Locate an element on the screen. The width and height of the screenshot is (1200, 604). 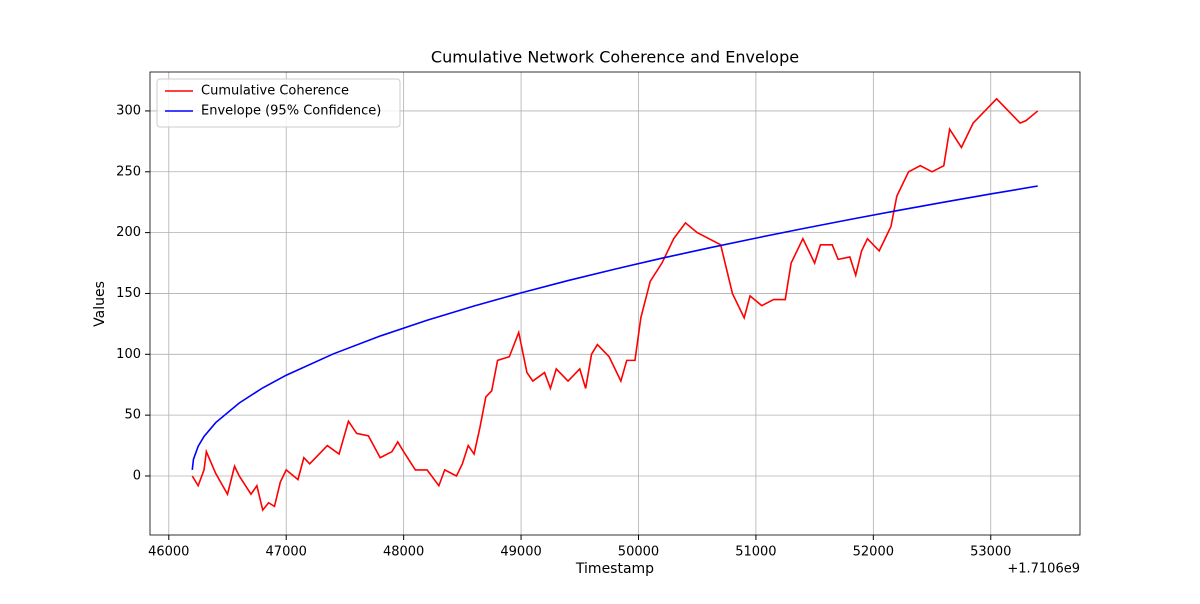
y-axis-label: Values is located at coordinates (100, 304).